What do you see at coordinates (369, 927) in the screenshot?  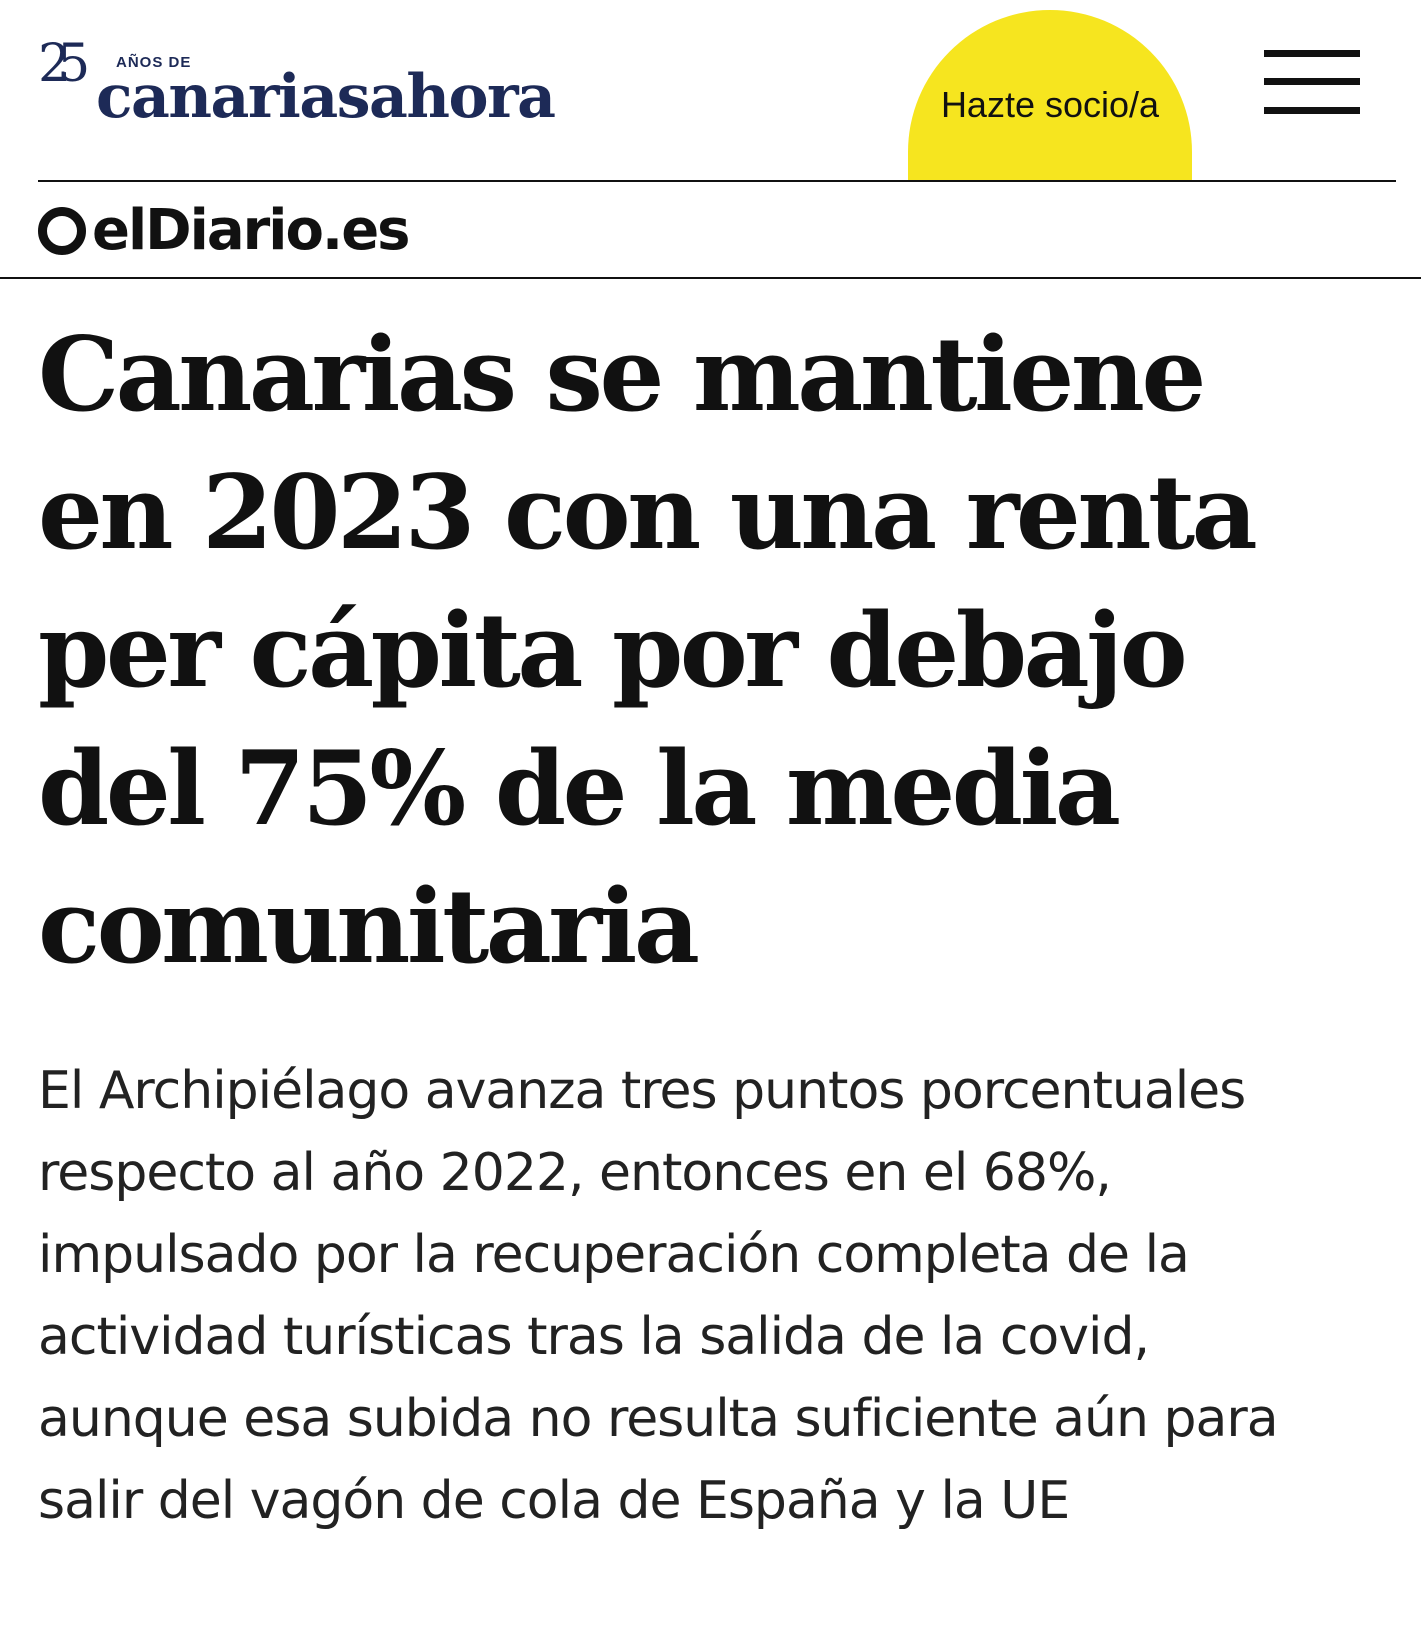 I see `headline-line: comunitaria` at bounding box center [369, 927].